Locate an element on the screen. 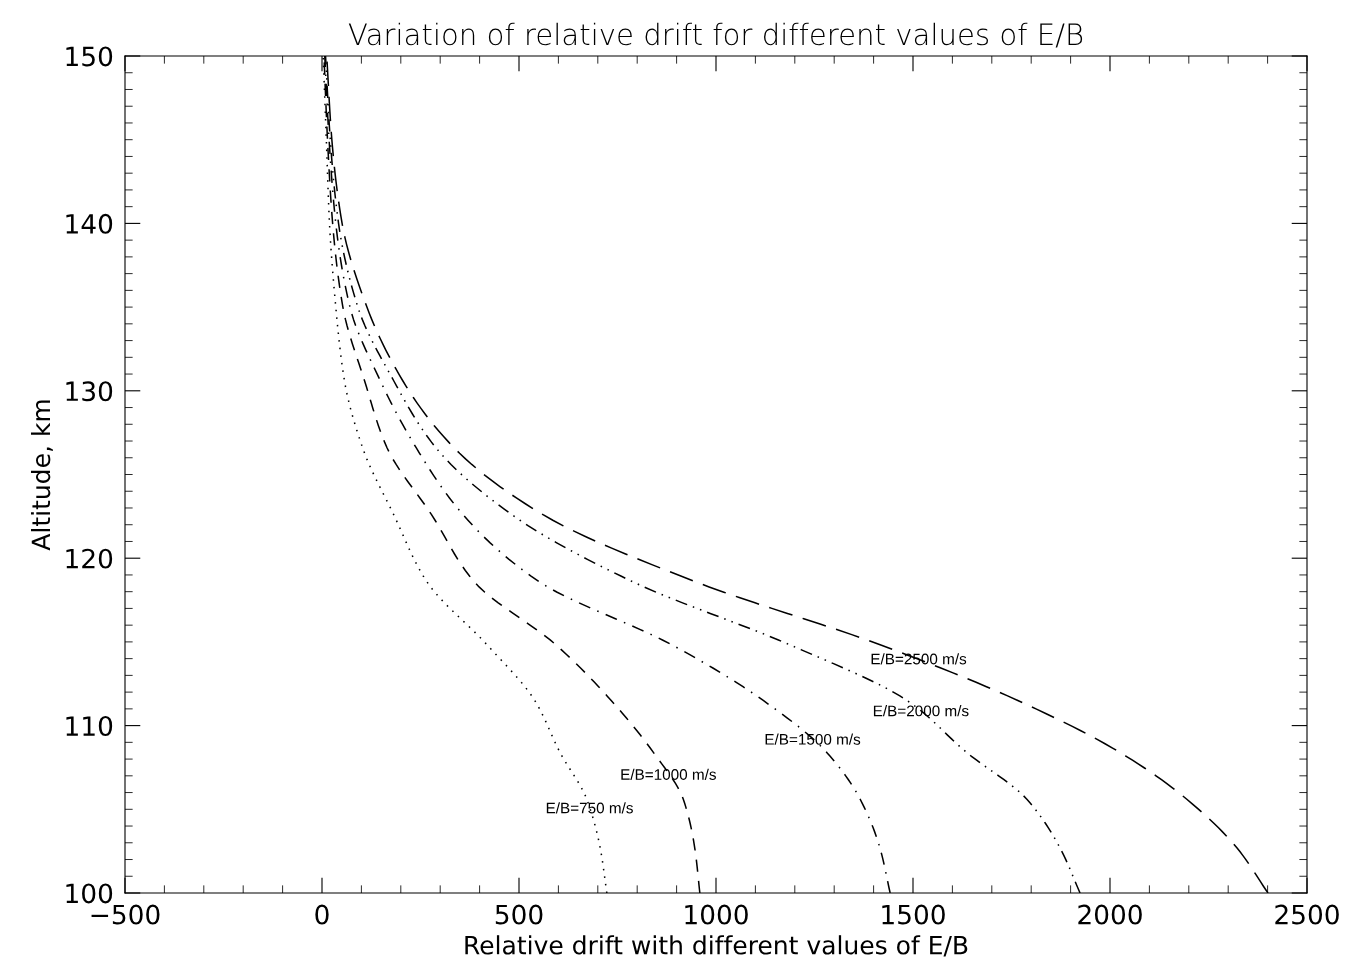 This screenshot has width=1361, height=980. annotation: E/B=1000 m/s is located at coordinates (668, 774).